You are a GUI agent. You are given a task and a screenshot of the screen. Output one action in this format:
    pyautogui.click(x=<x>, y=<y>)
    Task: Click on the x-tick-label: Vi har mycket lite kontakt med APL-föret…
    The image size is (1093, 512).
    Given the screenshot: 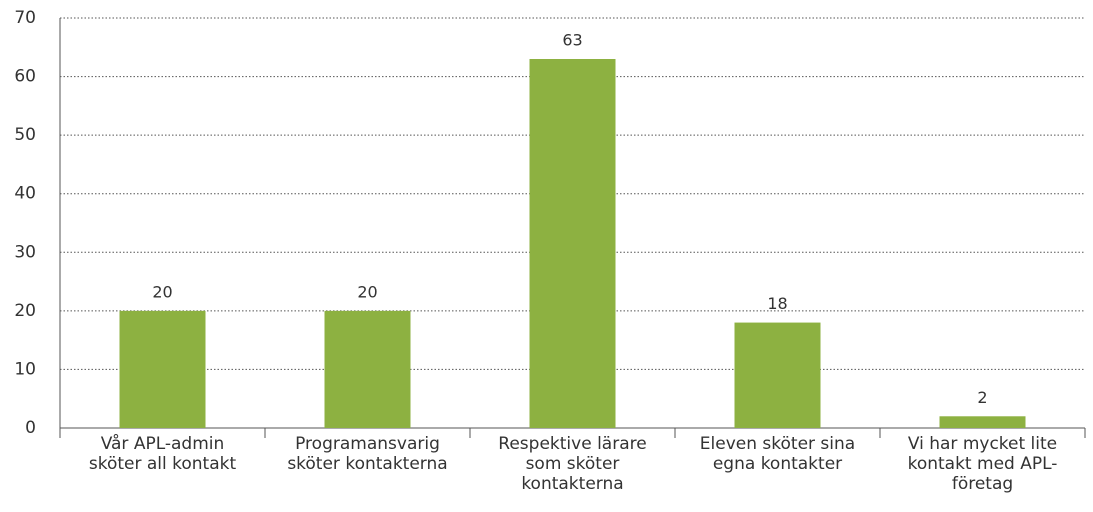 What is the action you would take?
    pyautogui.click(x=982, y=464)
    